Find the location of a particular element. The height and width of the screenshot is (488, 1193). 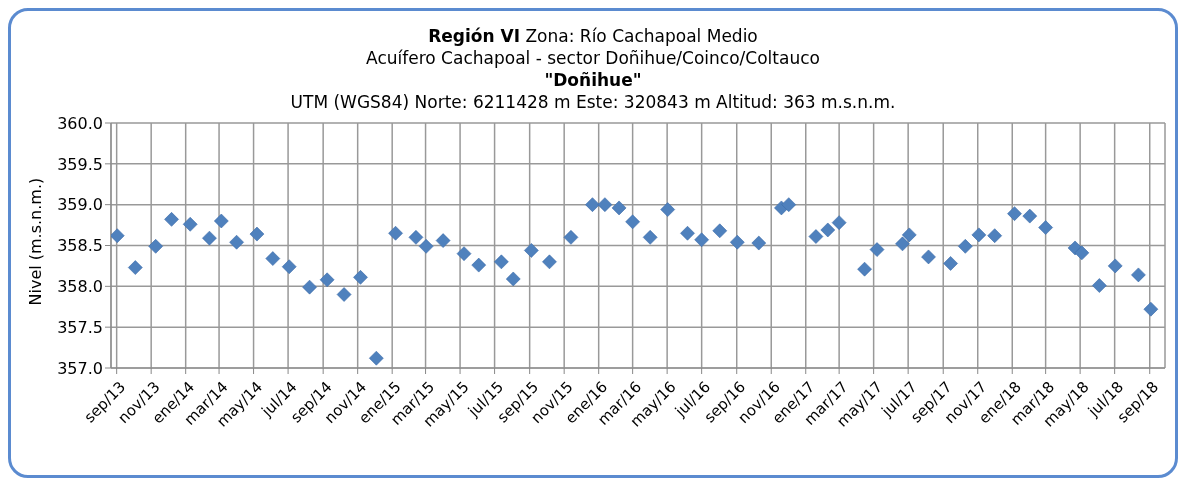

y-tick-label: 358.0 is located at coordinates (80, 287).